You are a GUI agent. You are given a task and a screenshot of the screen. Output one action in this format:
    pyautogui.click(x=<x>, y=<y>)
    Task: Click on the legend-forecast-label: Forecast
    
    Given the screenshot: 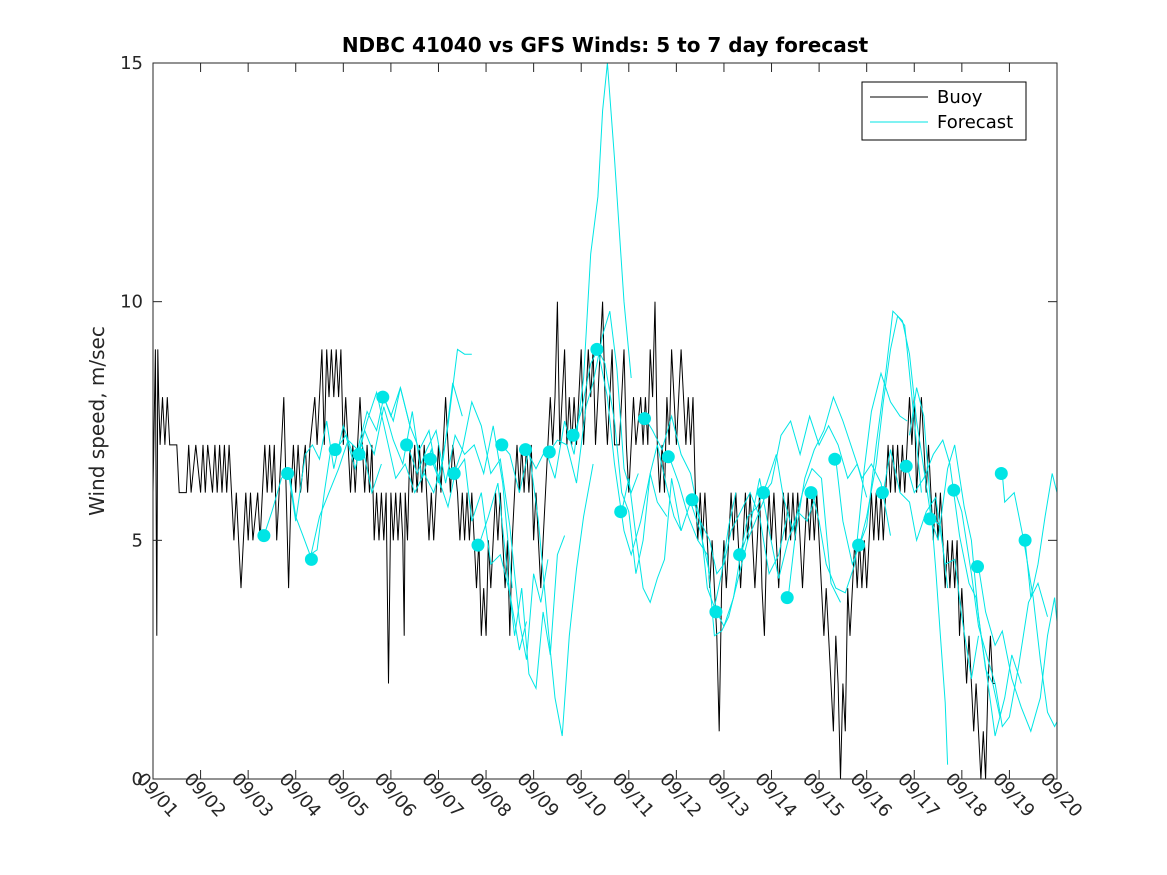 What is the action you would take?
    pyautogui.click(x=975, y=122)
    